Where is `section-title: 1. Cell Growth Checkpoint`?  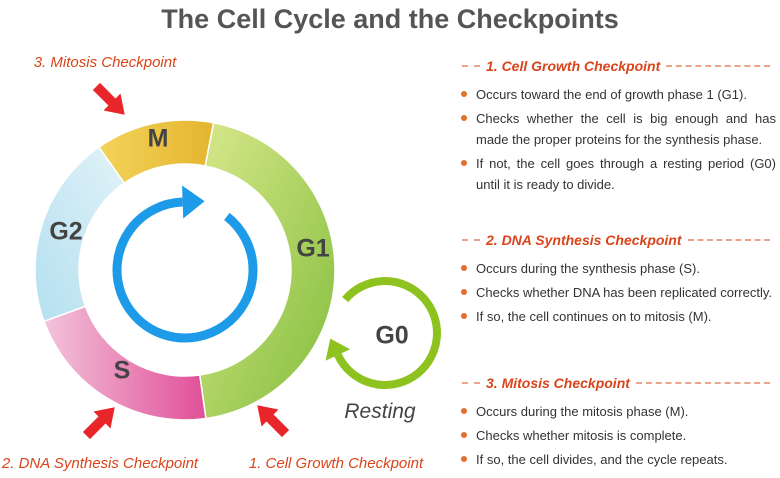
section-title: 1. Cell Growth Checkpoint is located at coordinates (616, 66).